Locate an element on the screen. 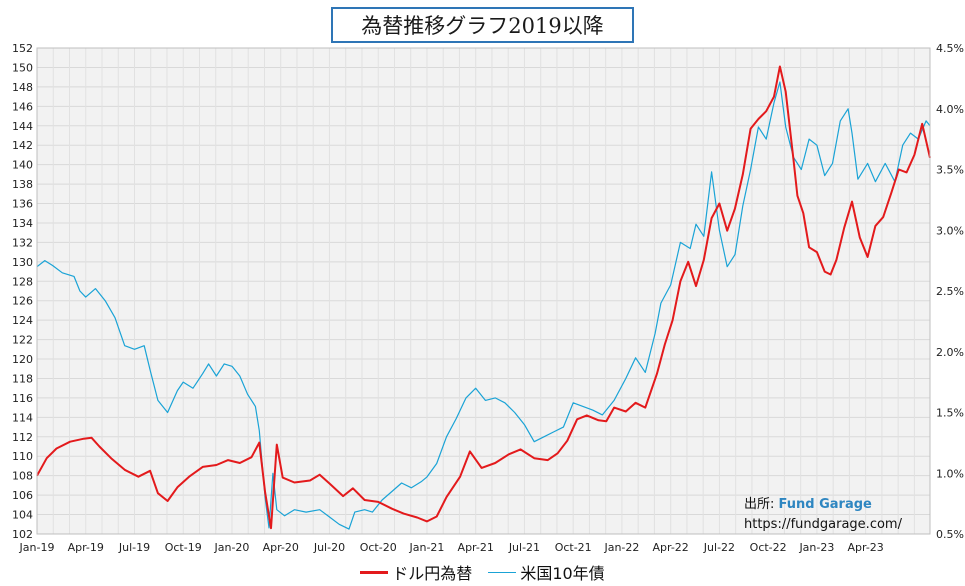 This screenshot has height=586, width=965. legend-item-us10y: 米国10年債 is located at coordinates (546, 572).